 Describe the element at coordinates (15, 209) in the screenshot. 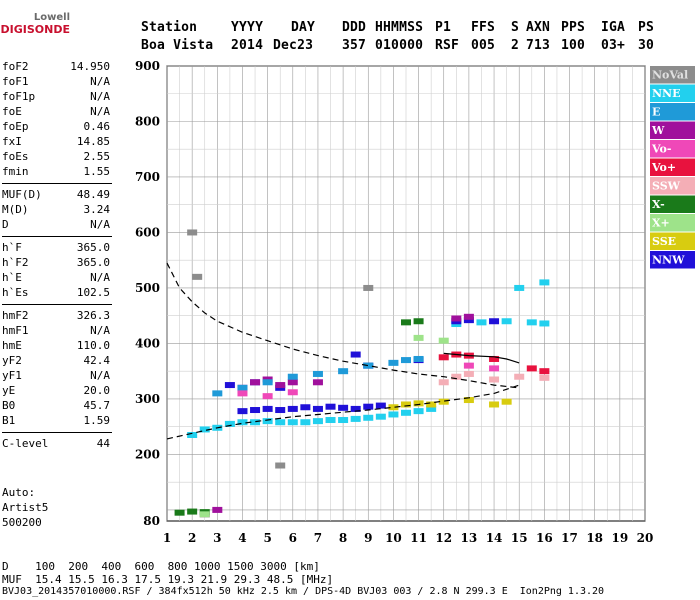

I see `param-name: M(D)` at that location.